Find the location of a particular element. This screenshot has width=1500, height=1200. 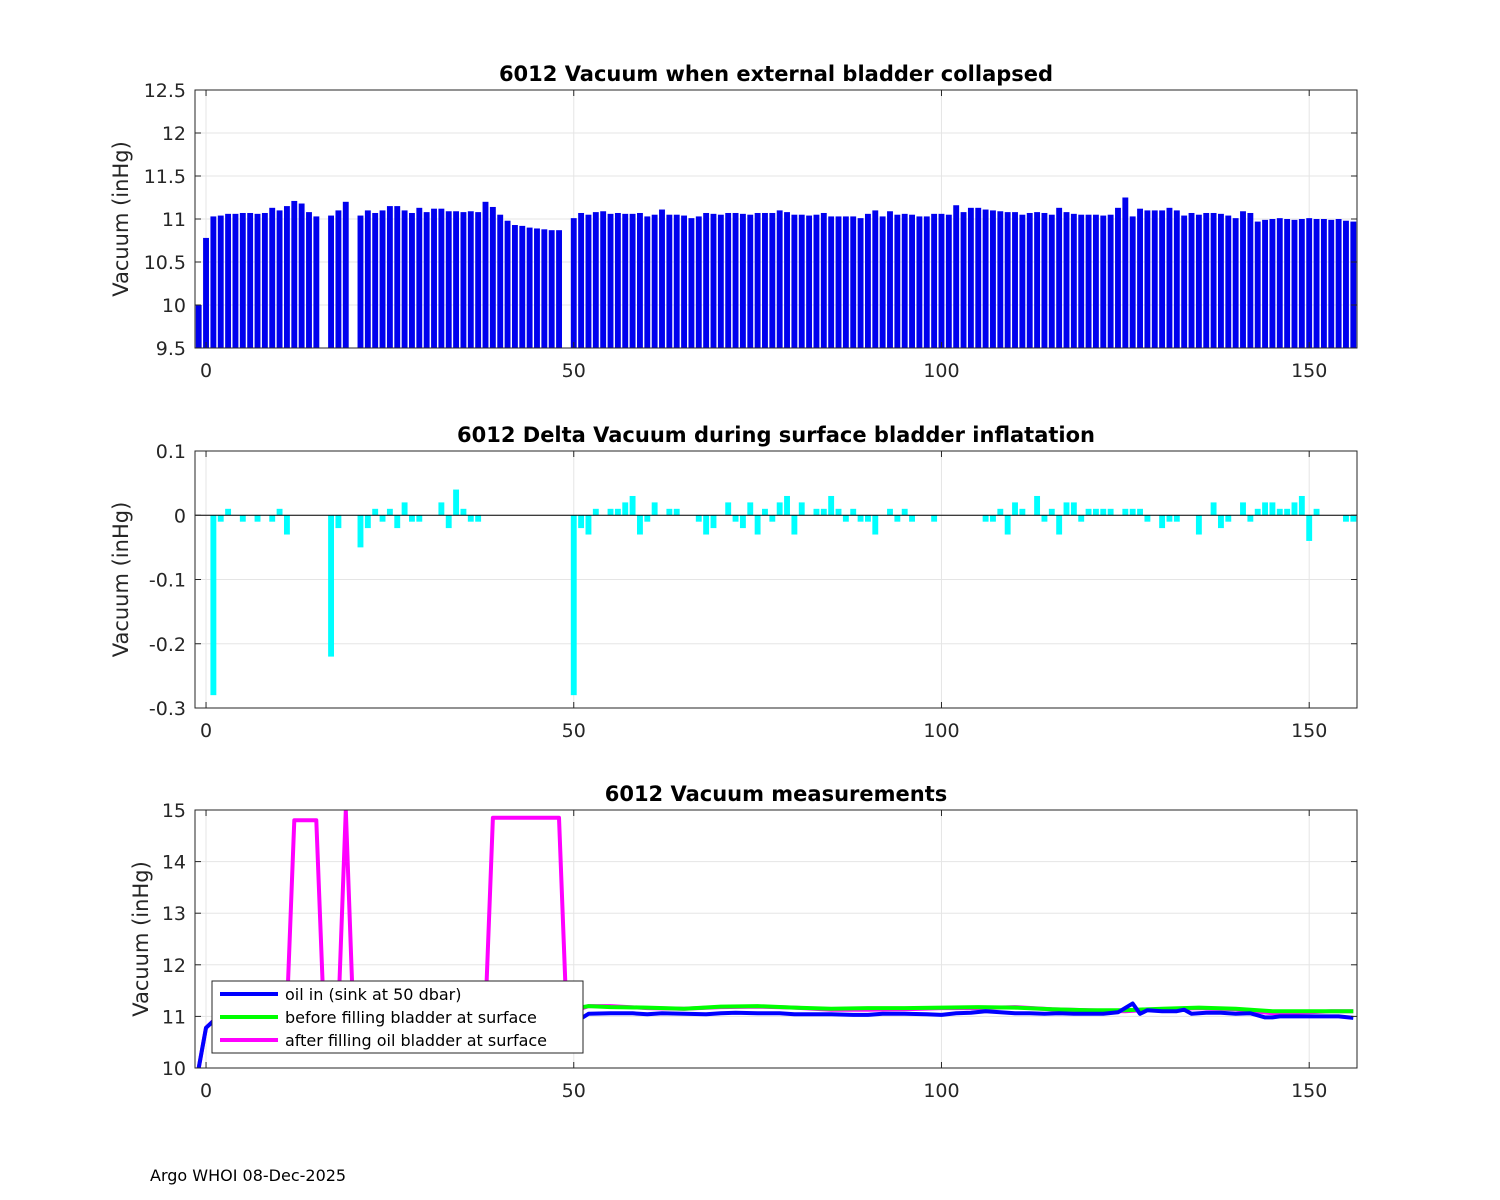

y-tick-label: 15 is located at coordinates (174, 811).